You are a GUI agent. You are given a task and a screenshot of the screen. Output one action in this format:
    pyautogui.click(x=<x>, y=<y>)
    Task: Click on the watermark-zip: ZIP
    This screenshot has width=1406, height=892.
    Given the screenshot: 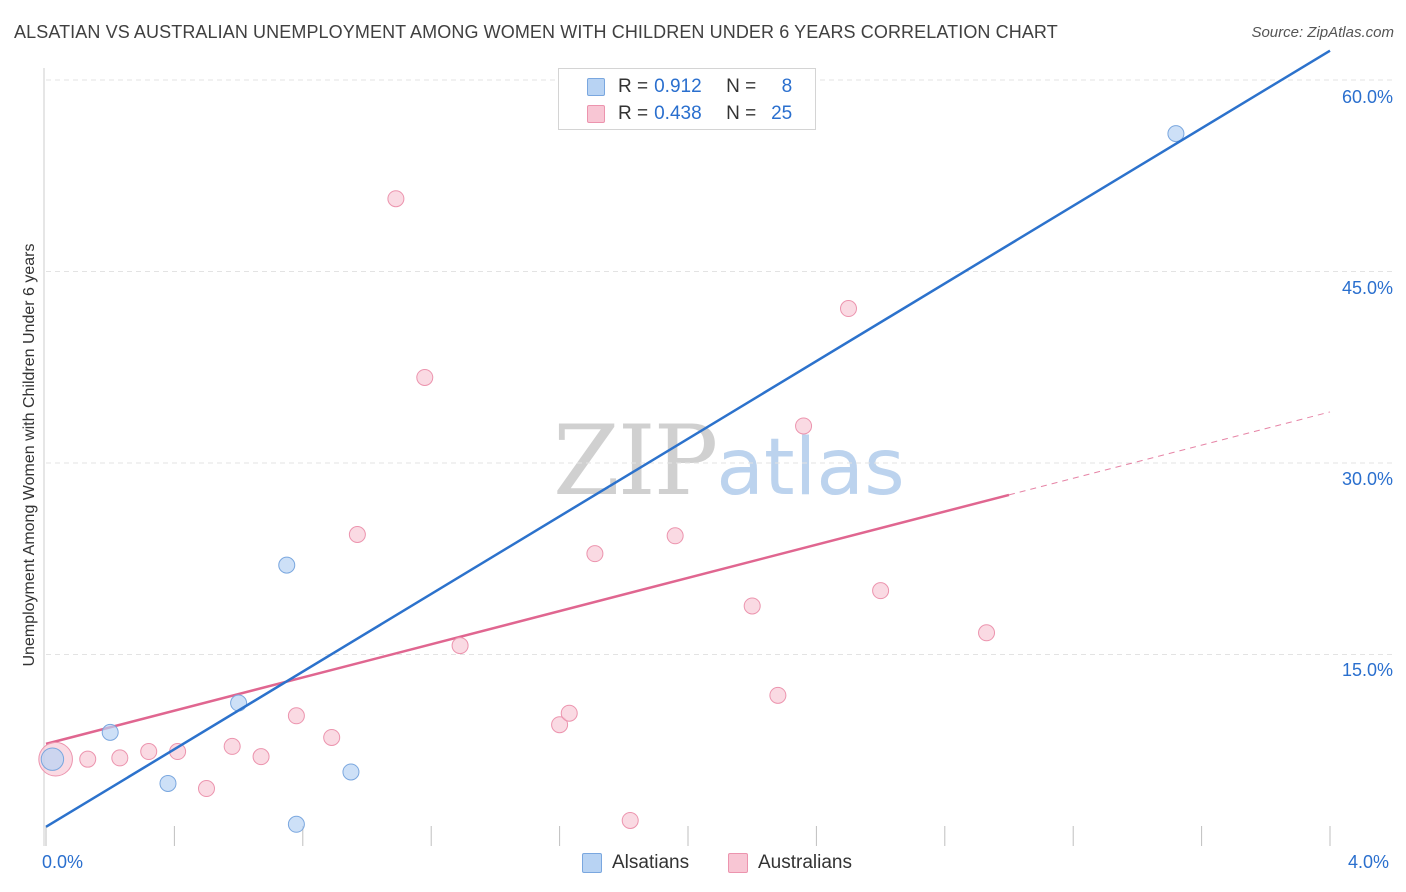 What is the action you would take?
    pyautogui.click(x=635, y=461)
    